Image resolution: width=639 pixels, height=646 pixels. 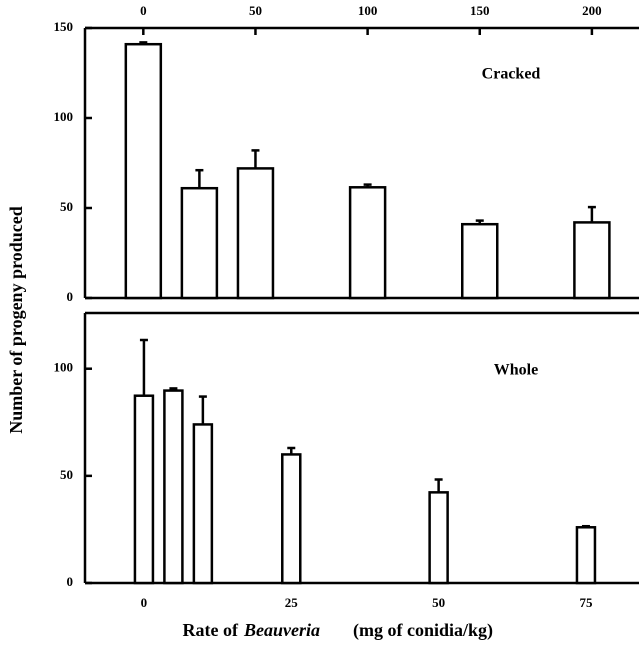 I want to click on x-tick-label: 150, so click(x=480, y=10).